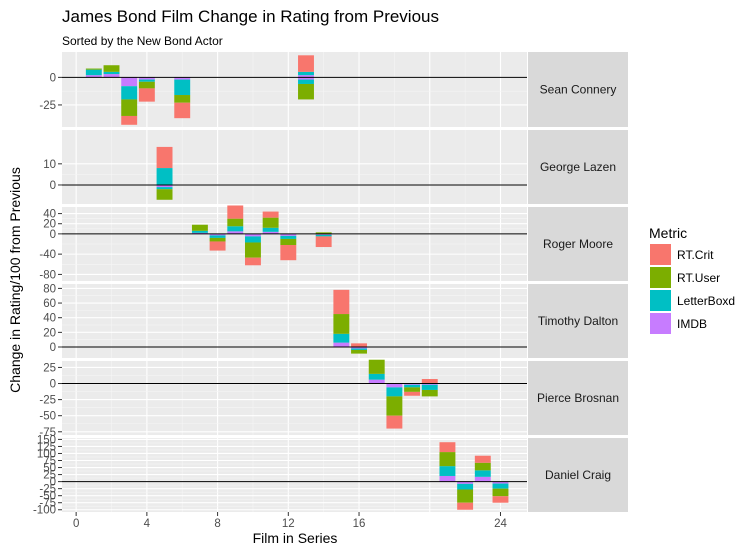  What do you see at coordinates (76, 524) in the screenshot?
I see `x-tick-label: 0` at bounding box center [76, 524].